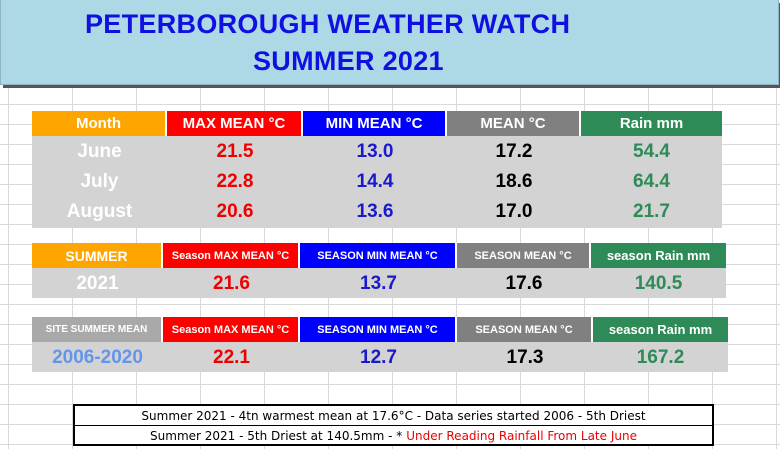 The image size is (780, 449). Describe the element at coordinates (651, 211) in the screenshot. I see `rain-value: 21.7` at that location.